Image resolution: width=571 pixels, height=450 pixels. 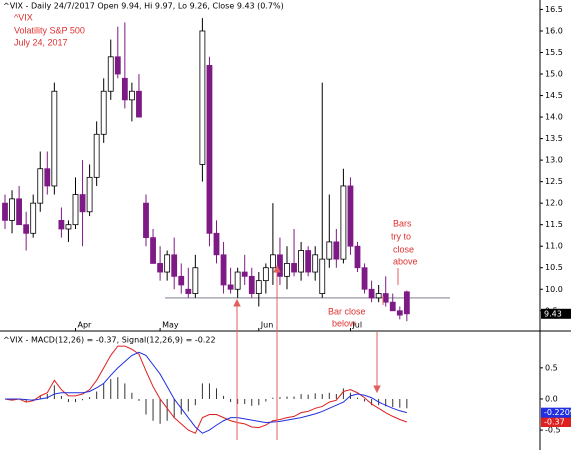 What do you see at coordinates (401, 236) in the screenshot?
I see `annotation: try to` at bounding box center [401, 236].